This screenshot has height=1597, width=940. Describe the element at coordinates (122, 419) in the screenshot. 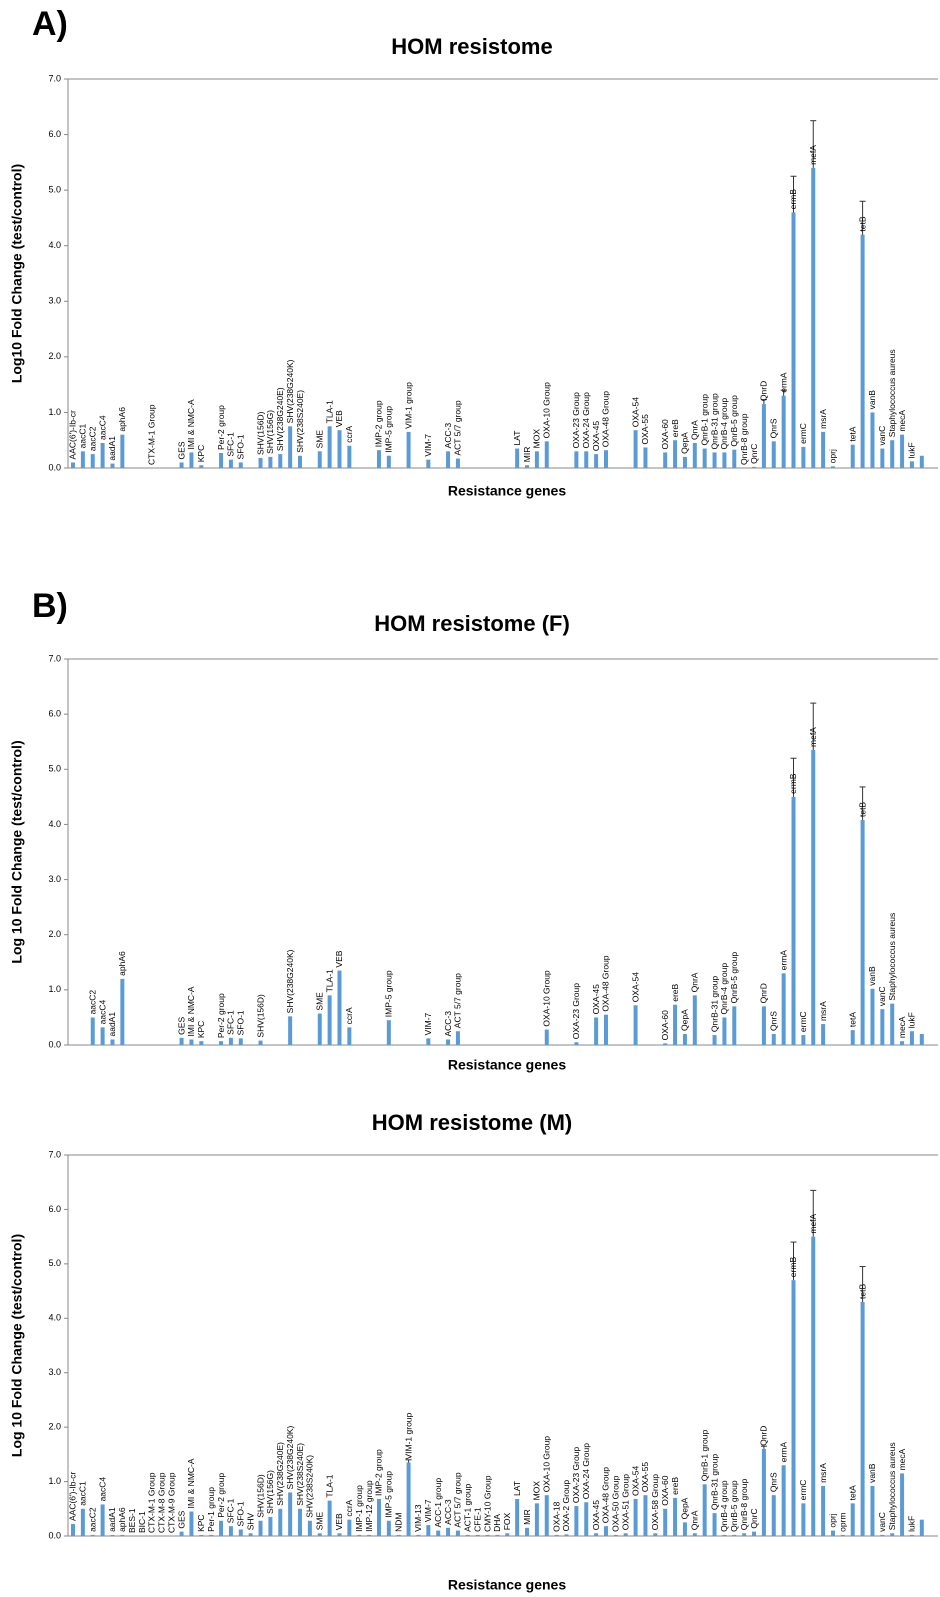

I see `category-label: aphA6` at that location.